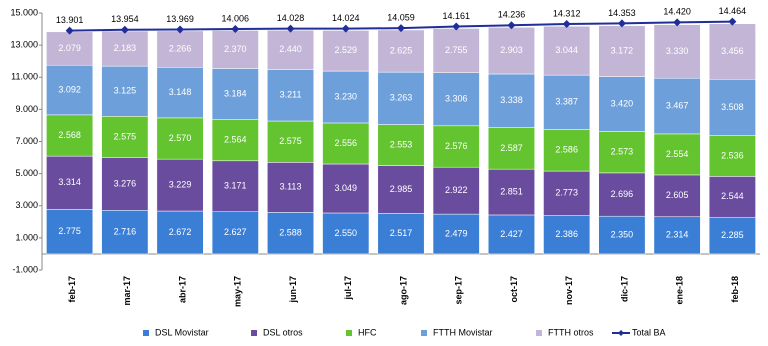 The height and width of the screenshot is (346, 768). I want to click on x-tick-label: jun-17, so click(293, 290).